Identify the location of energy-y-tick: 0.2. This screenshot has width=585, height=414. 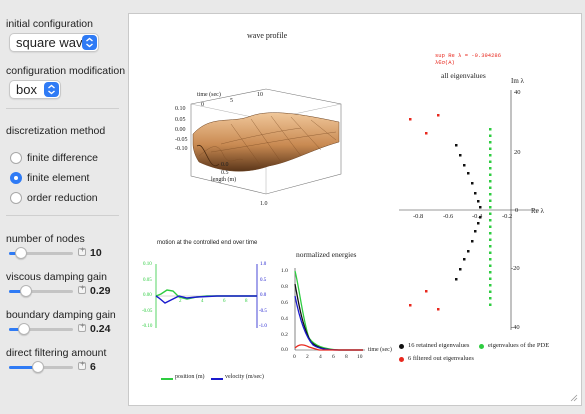
(284, 335).